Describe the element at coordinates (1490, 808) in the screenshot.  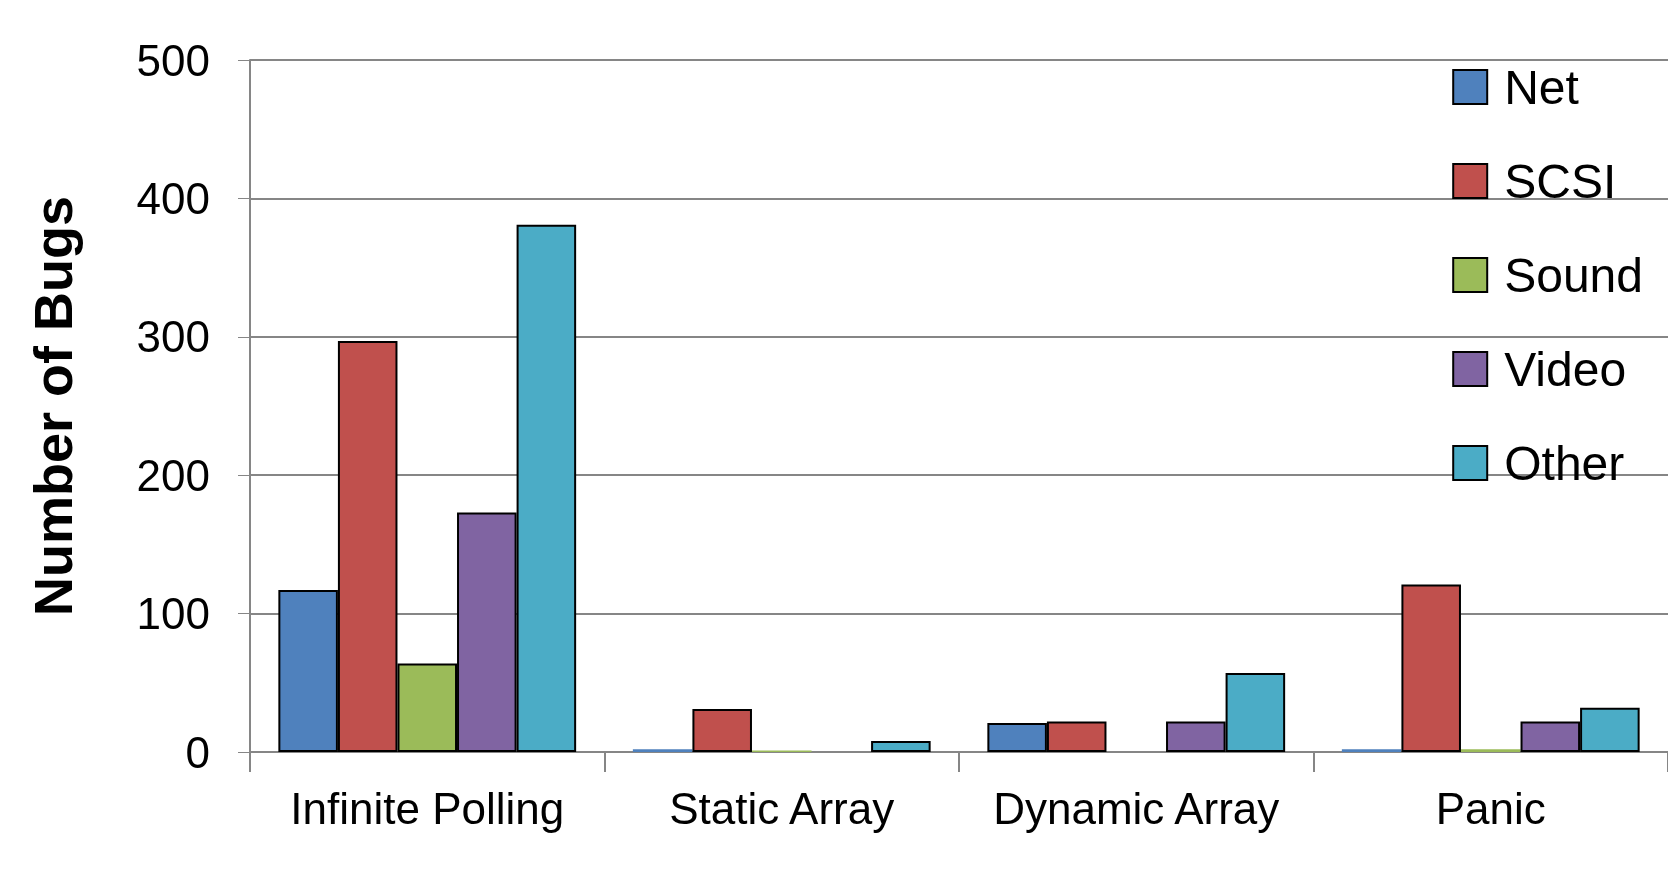
I see `x-tick-label: Panic` at that location.